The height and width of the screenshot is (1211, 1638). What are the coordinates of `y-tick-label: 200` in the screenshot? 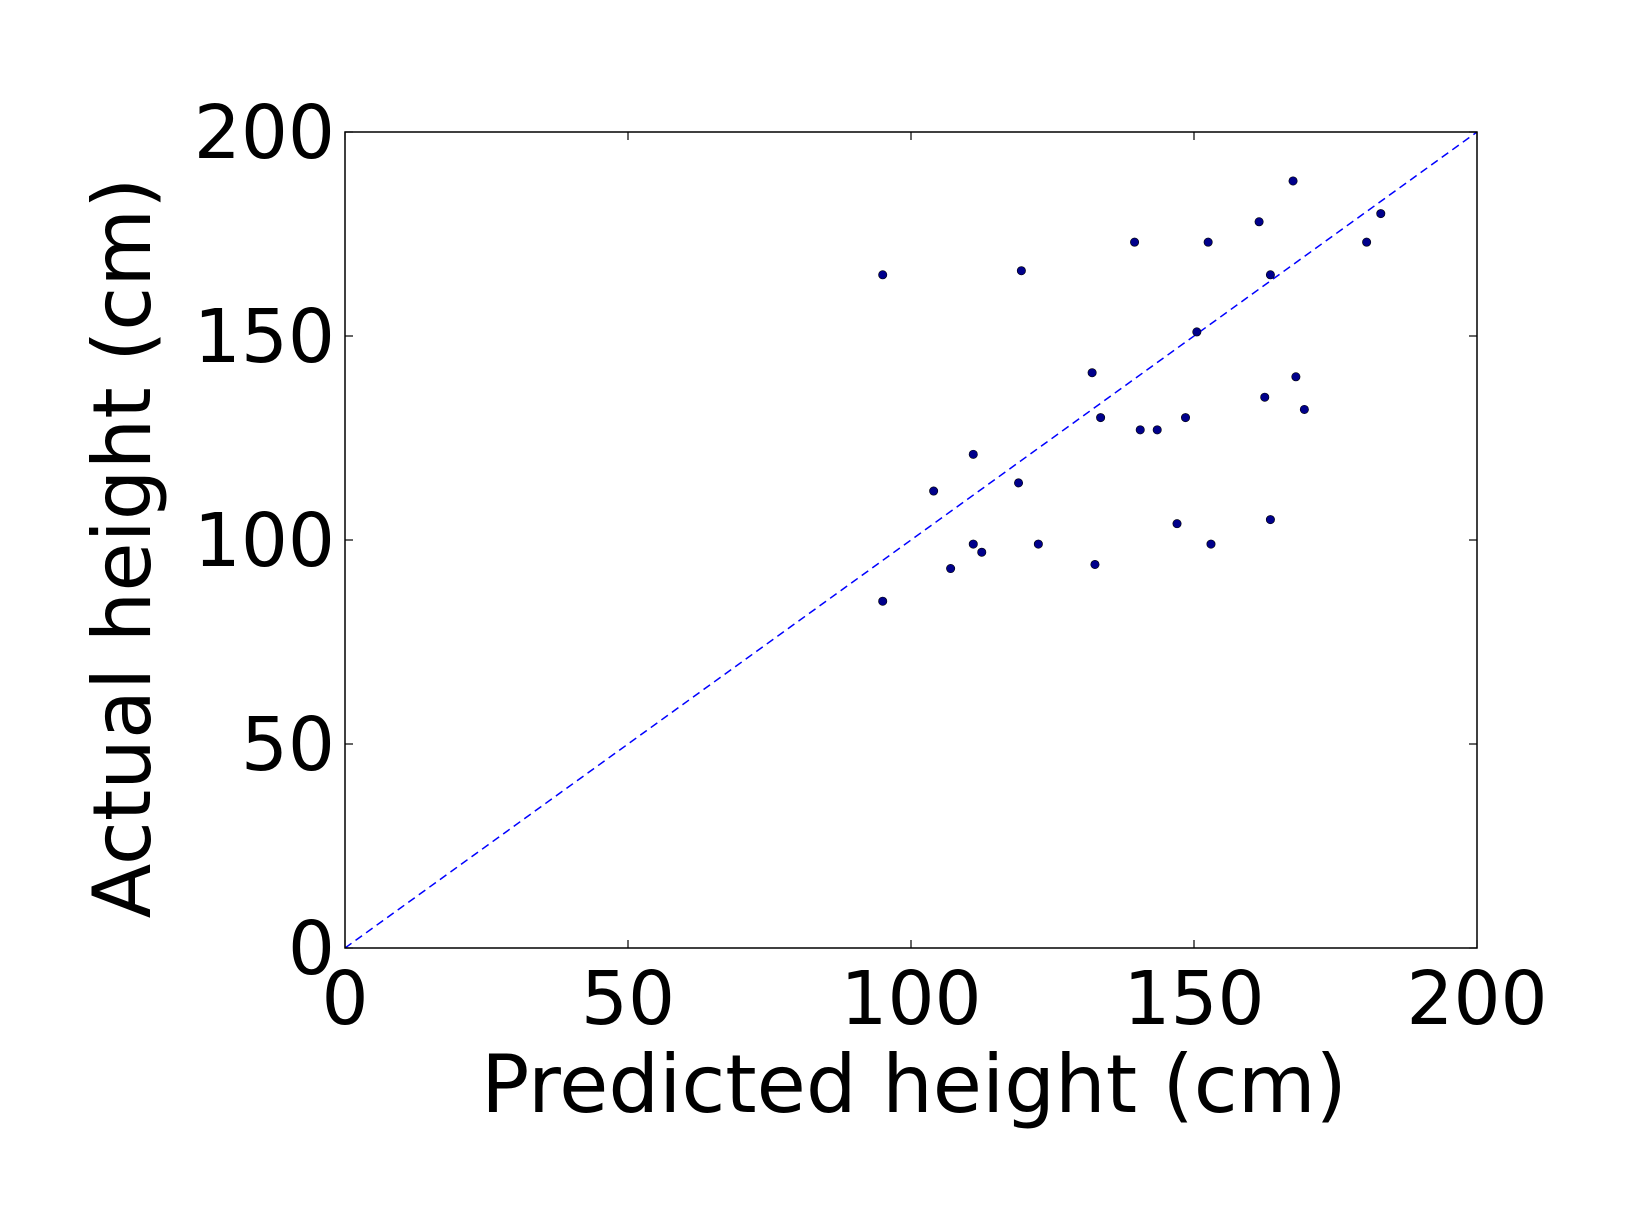 It's located at (264, 133).